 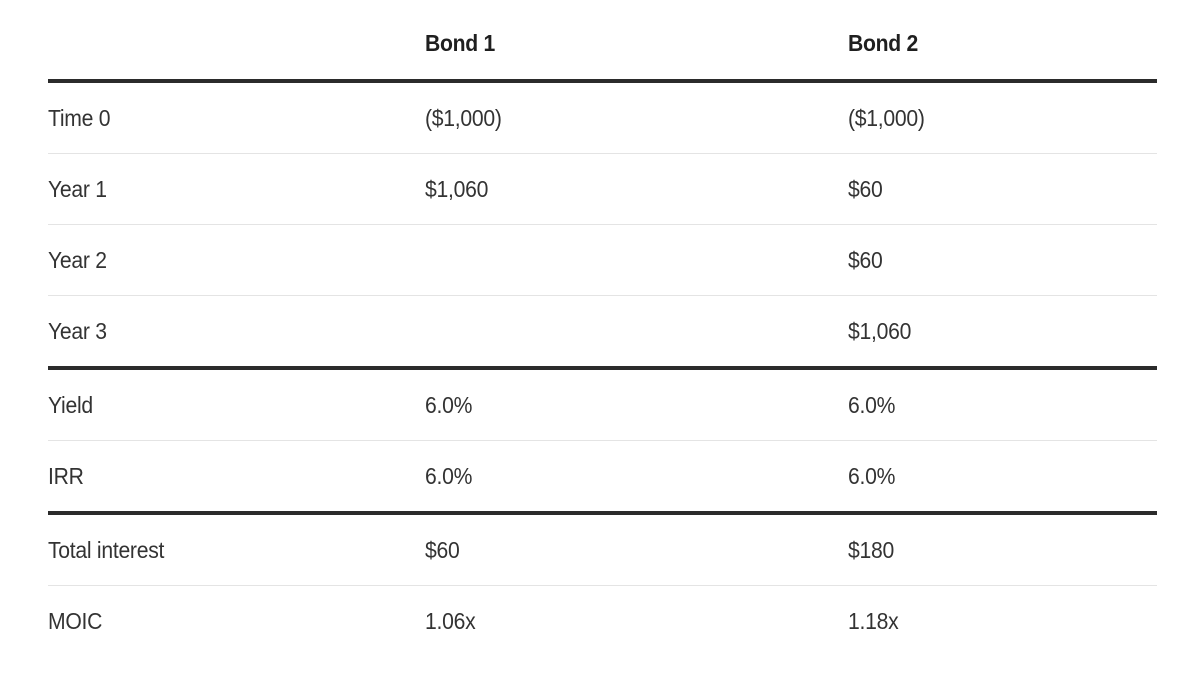 I want to click on header-row: Bond 1 Bond 2, so click(x=602, y=41).